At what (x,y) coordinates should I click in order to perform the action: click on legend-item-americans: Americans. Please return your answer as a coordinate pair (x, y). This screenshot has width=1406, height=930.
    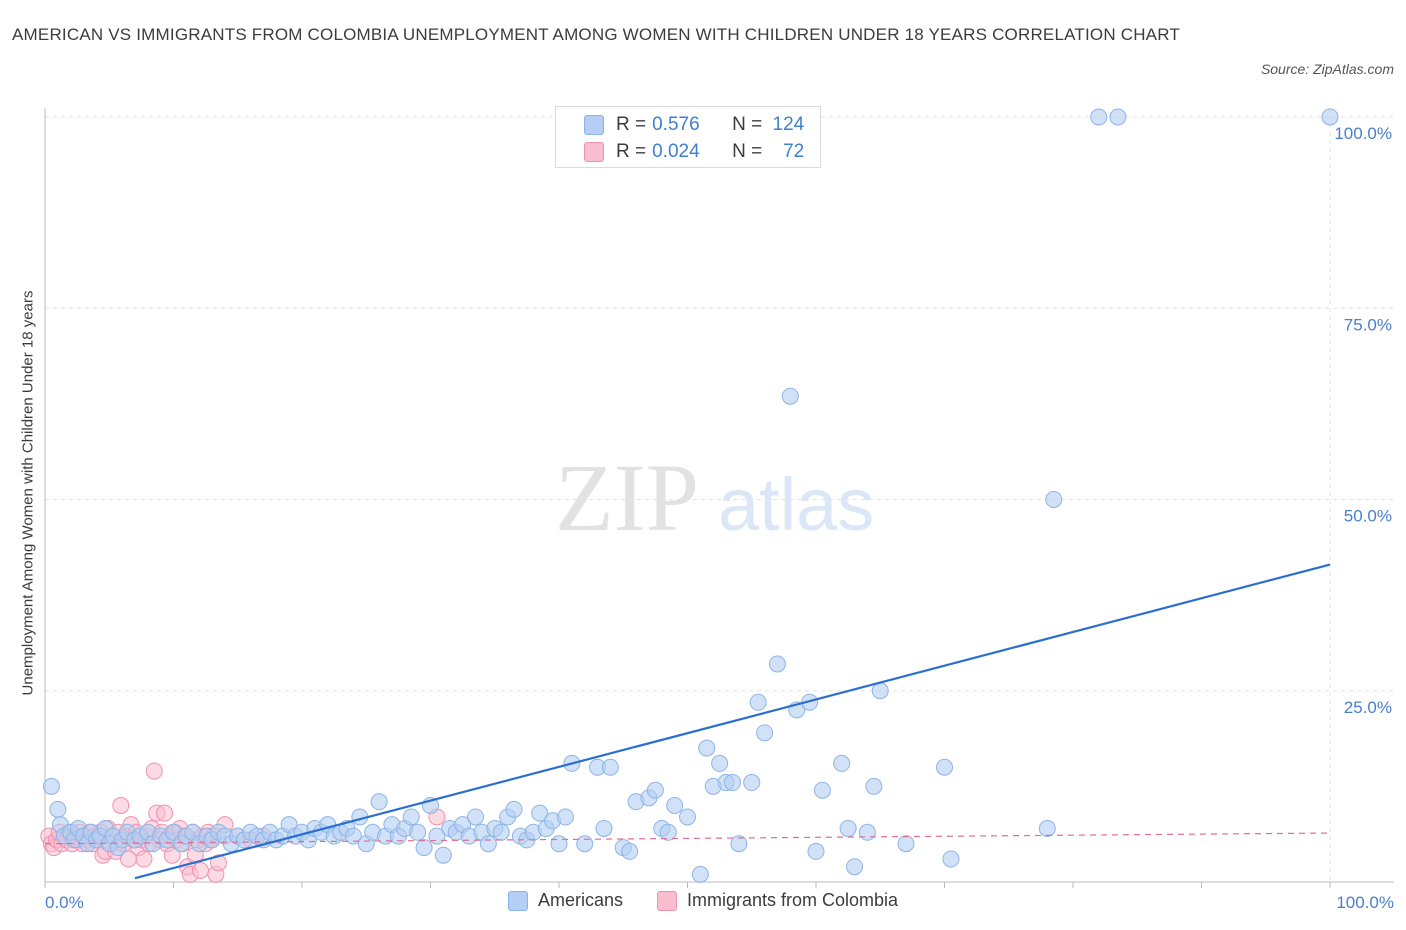
    Looking at the image, I should click on (565, 900).